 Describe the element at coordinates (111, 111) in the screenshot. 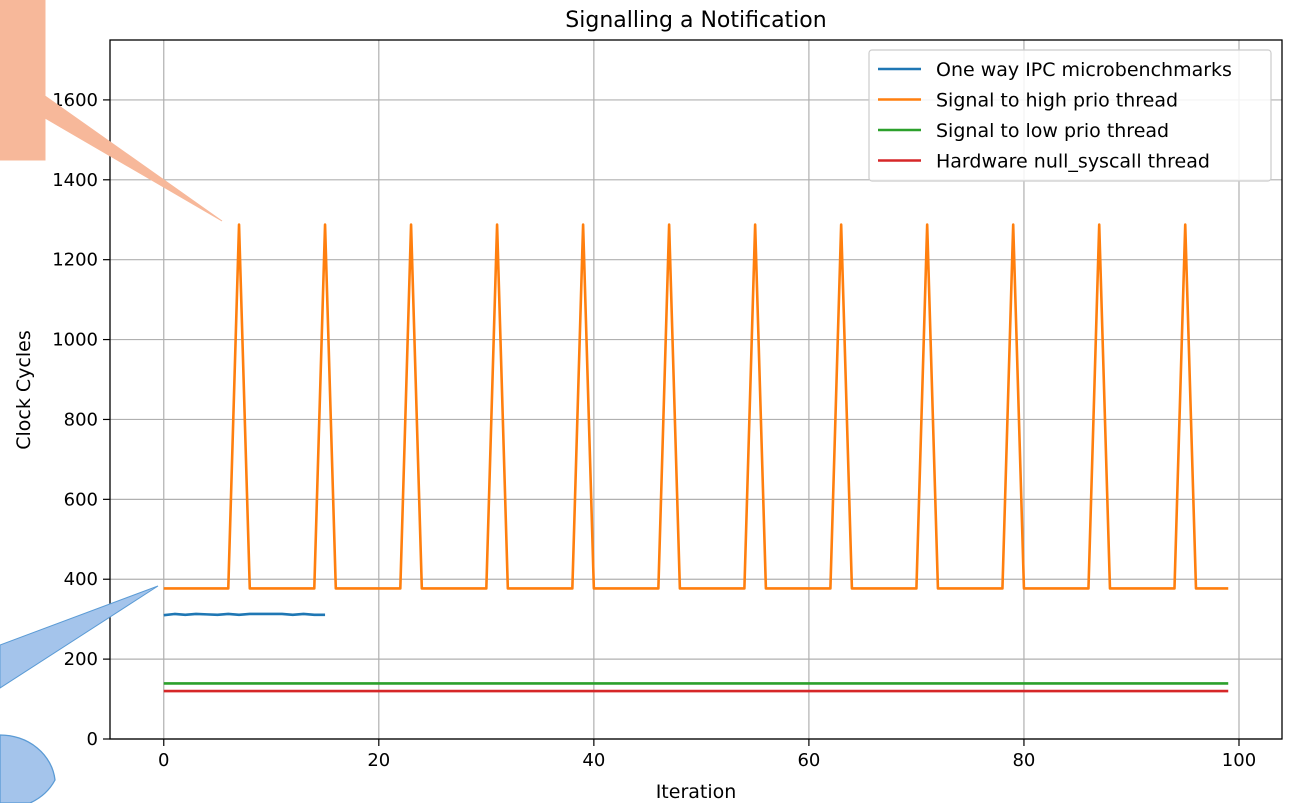

I see `salmon-callout` at that location.